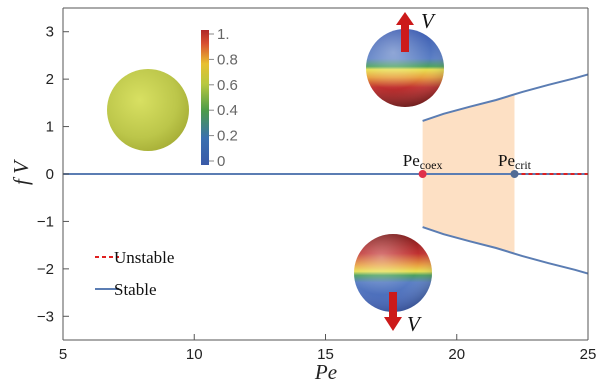 The image size is (608, 383). Describe the element at coordinates (393, 305) in the screenshot. I see `arrow-down-shaft` at that location.